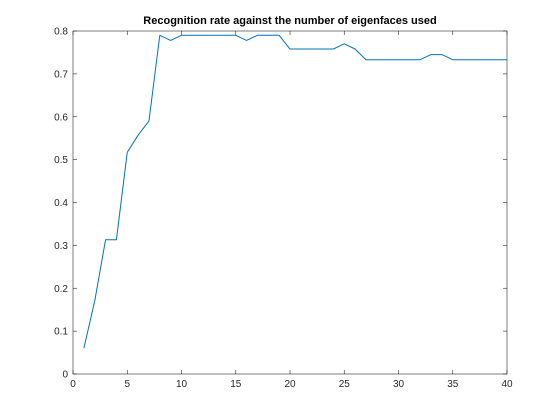  Describe the element at coordinates (61, 74) in the screenshot. I see `y-tick-label: 0.7` at that location.